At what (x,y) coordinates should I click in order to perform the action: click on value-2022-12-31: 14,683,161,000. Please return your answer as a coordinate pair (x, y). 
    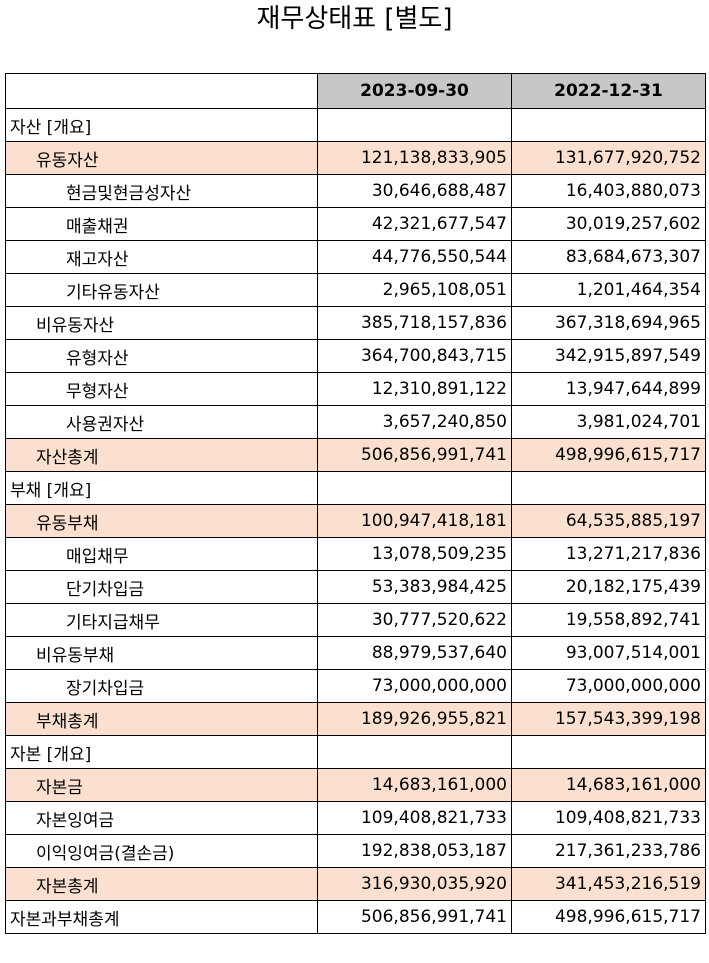
    Looking at the image, I should click on (608, 785).